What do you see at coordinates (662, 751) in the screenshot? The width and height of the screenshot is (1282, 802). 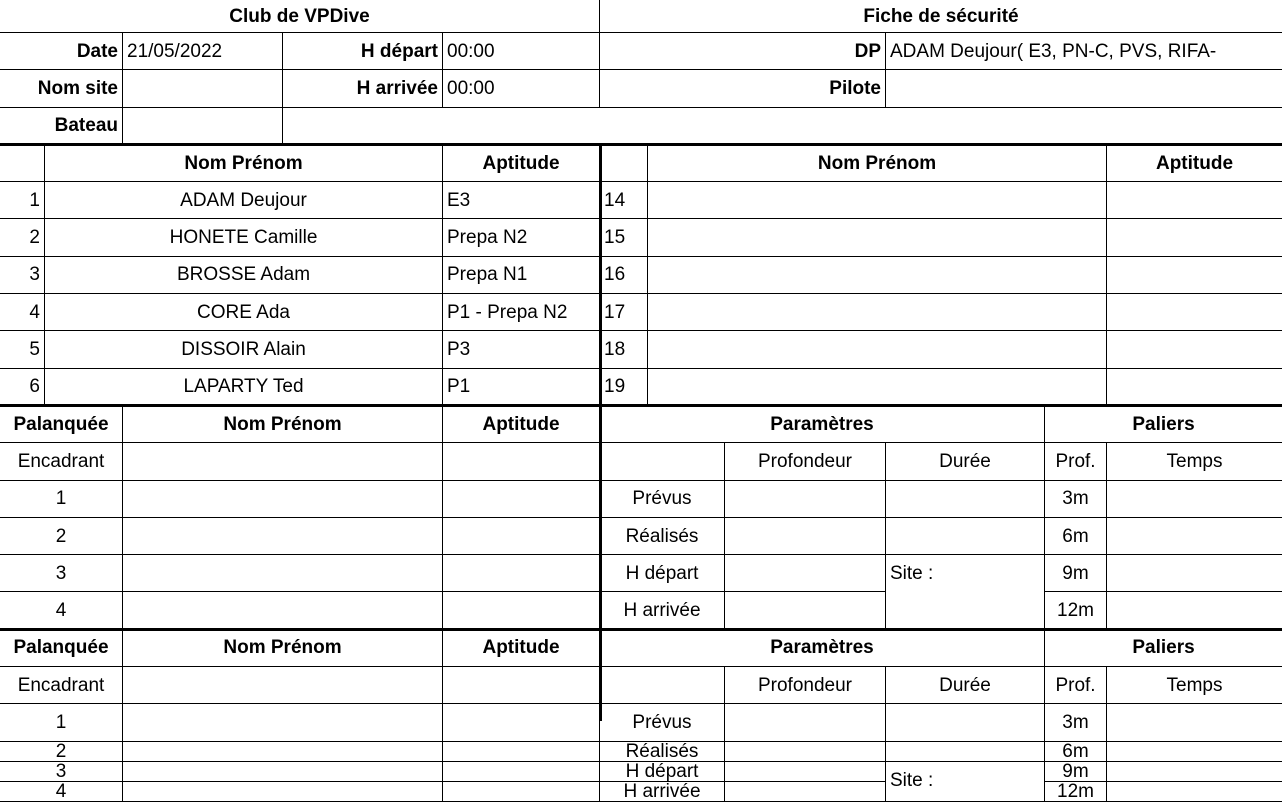 I see `parametre-label: Réalisés` at bounding box center [662, 751].